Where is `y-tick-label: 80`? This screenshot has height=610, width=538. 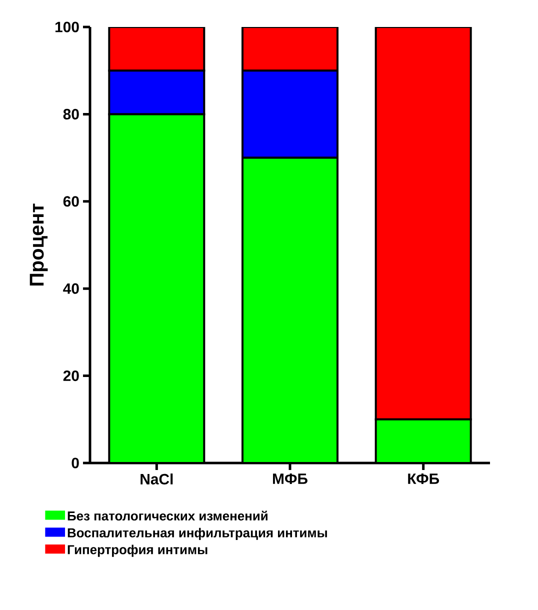
y-tick-label: 80 is located at coordinates (71, 114).